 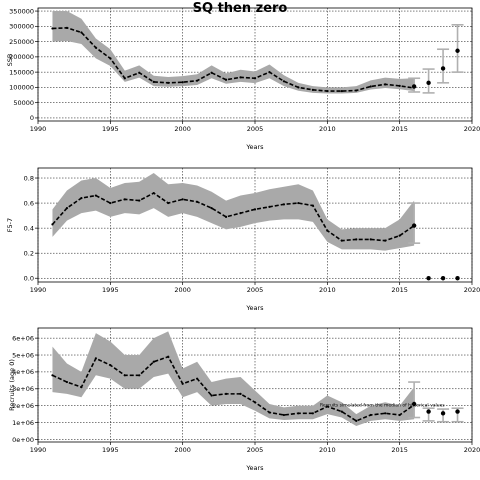 I want to click on y-tick-label: 0.2, so click(x=29, y=253).